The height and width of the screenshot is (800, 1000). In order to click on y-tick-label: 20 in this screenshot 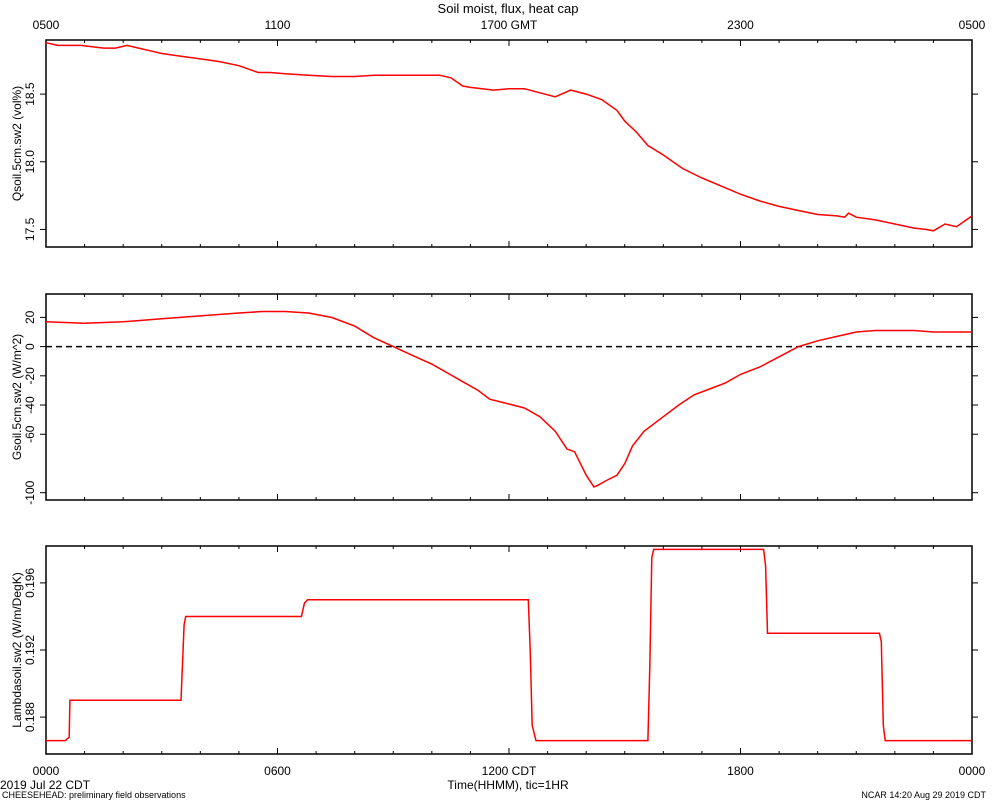, I will do `click(30, 317)`.